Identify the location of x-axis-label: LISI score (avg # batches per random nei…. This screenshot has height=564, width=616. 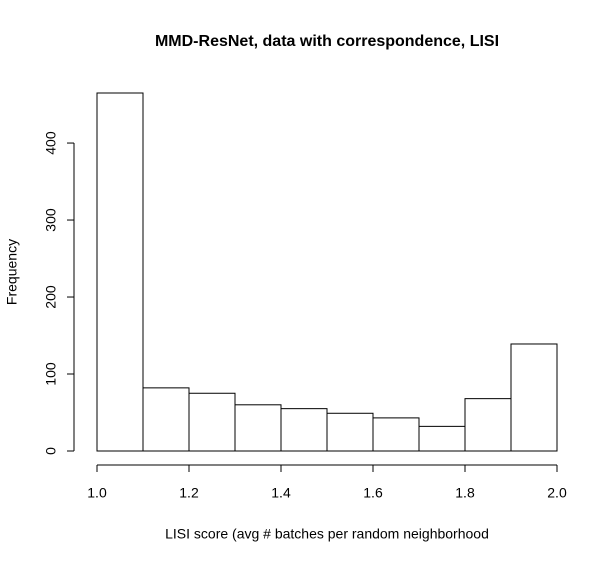
(327, 534).